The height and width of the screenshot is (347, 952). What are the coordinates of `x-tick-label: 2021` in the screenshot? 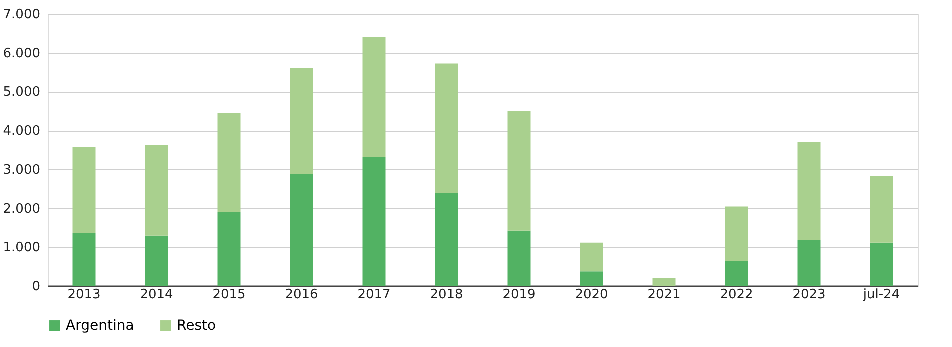 It's located at (664, 295).